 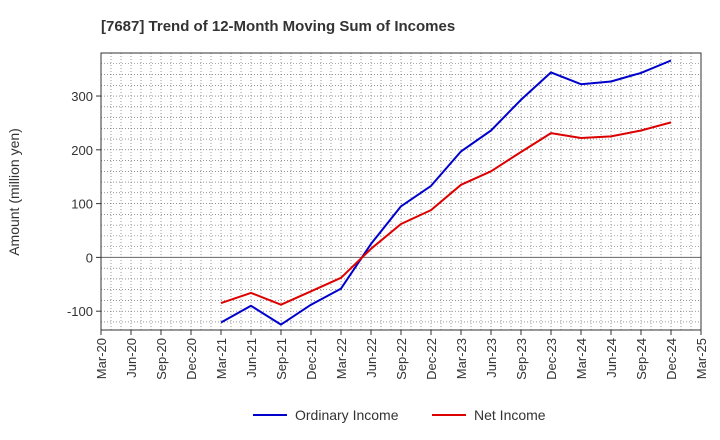 I want to click on x-tick-label: Sep-20, so click(x=161, y=359).